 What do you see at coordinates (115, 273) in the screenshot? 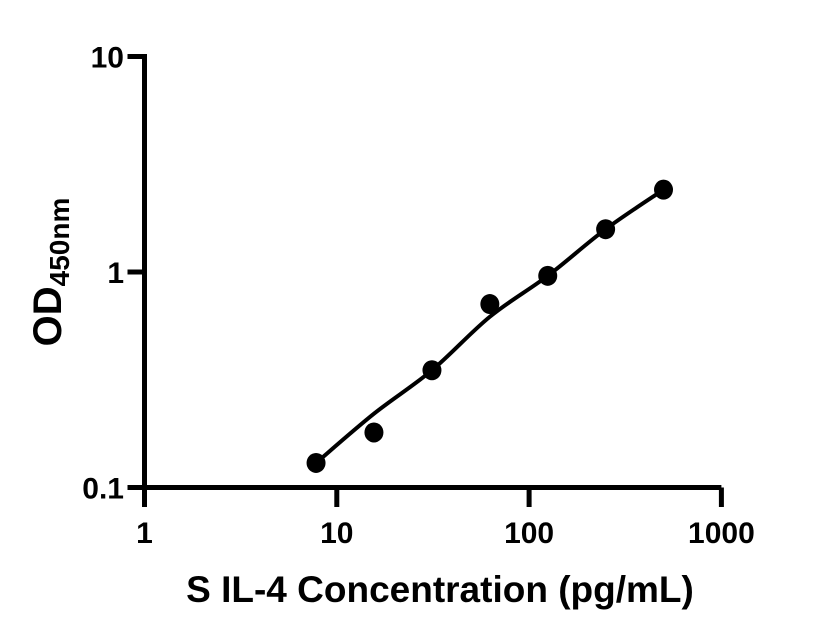
I see `y-tick-label: 1` at bounding box center [115, 273].